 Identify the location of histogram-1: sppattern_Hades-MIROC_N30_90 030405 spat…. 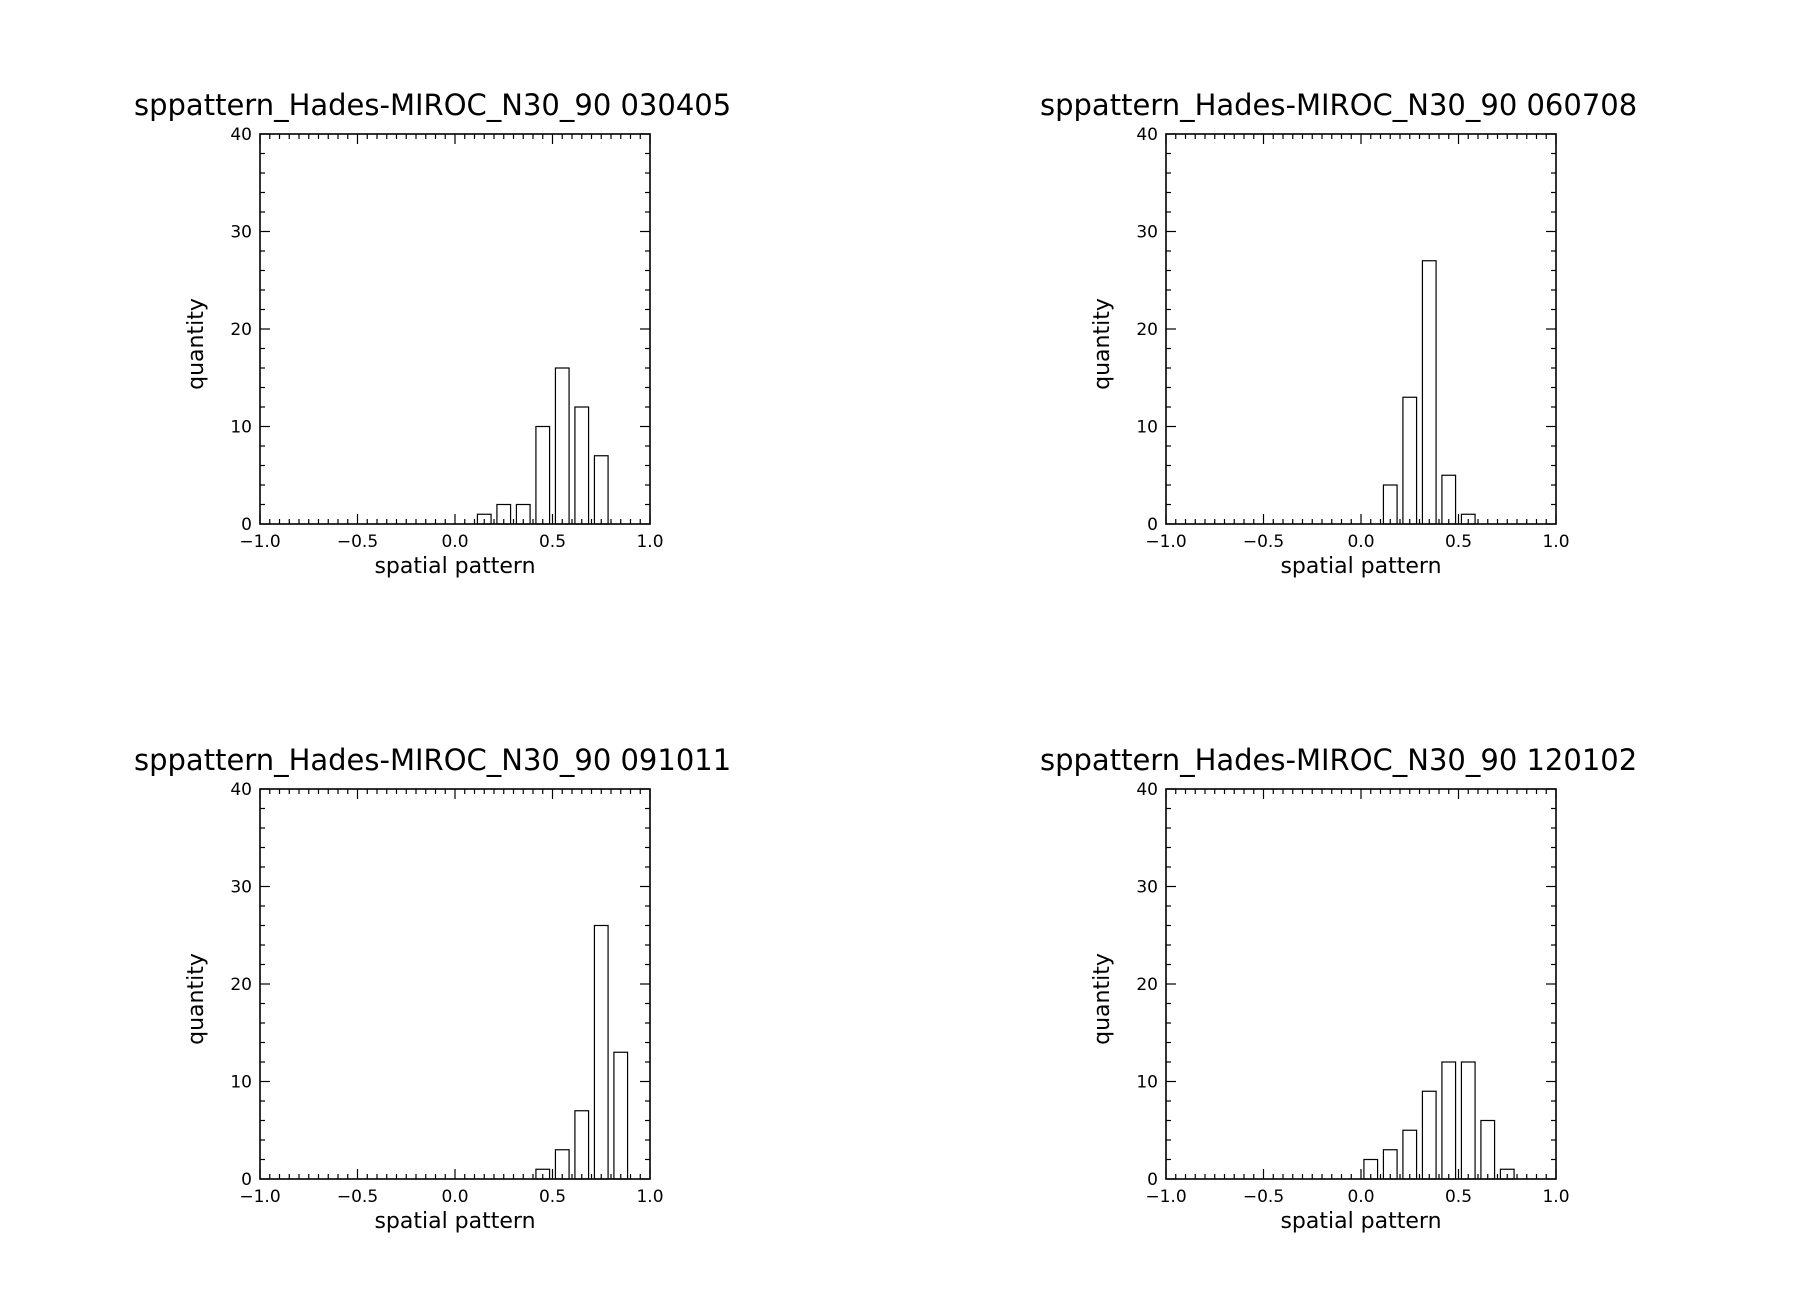
(432, 333).